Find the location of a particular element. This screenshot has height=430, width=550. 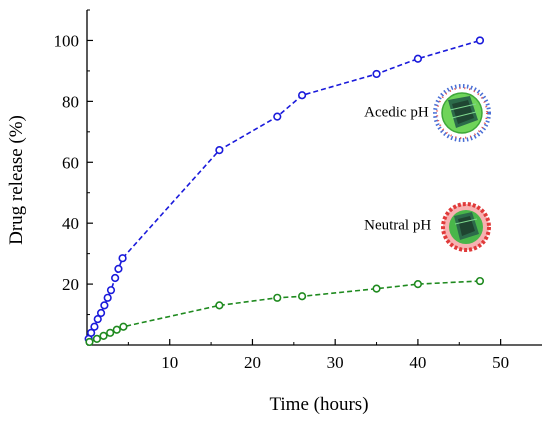

neutral-nanoparticle-icon is located at coordinates (466, 227).